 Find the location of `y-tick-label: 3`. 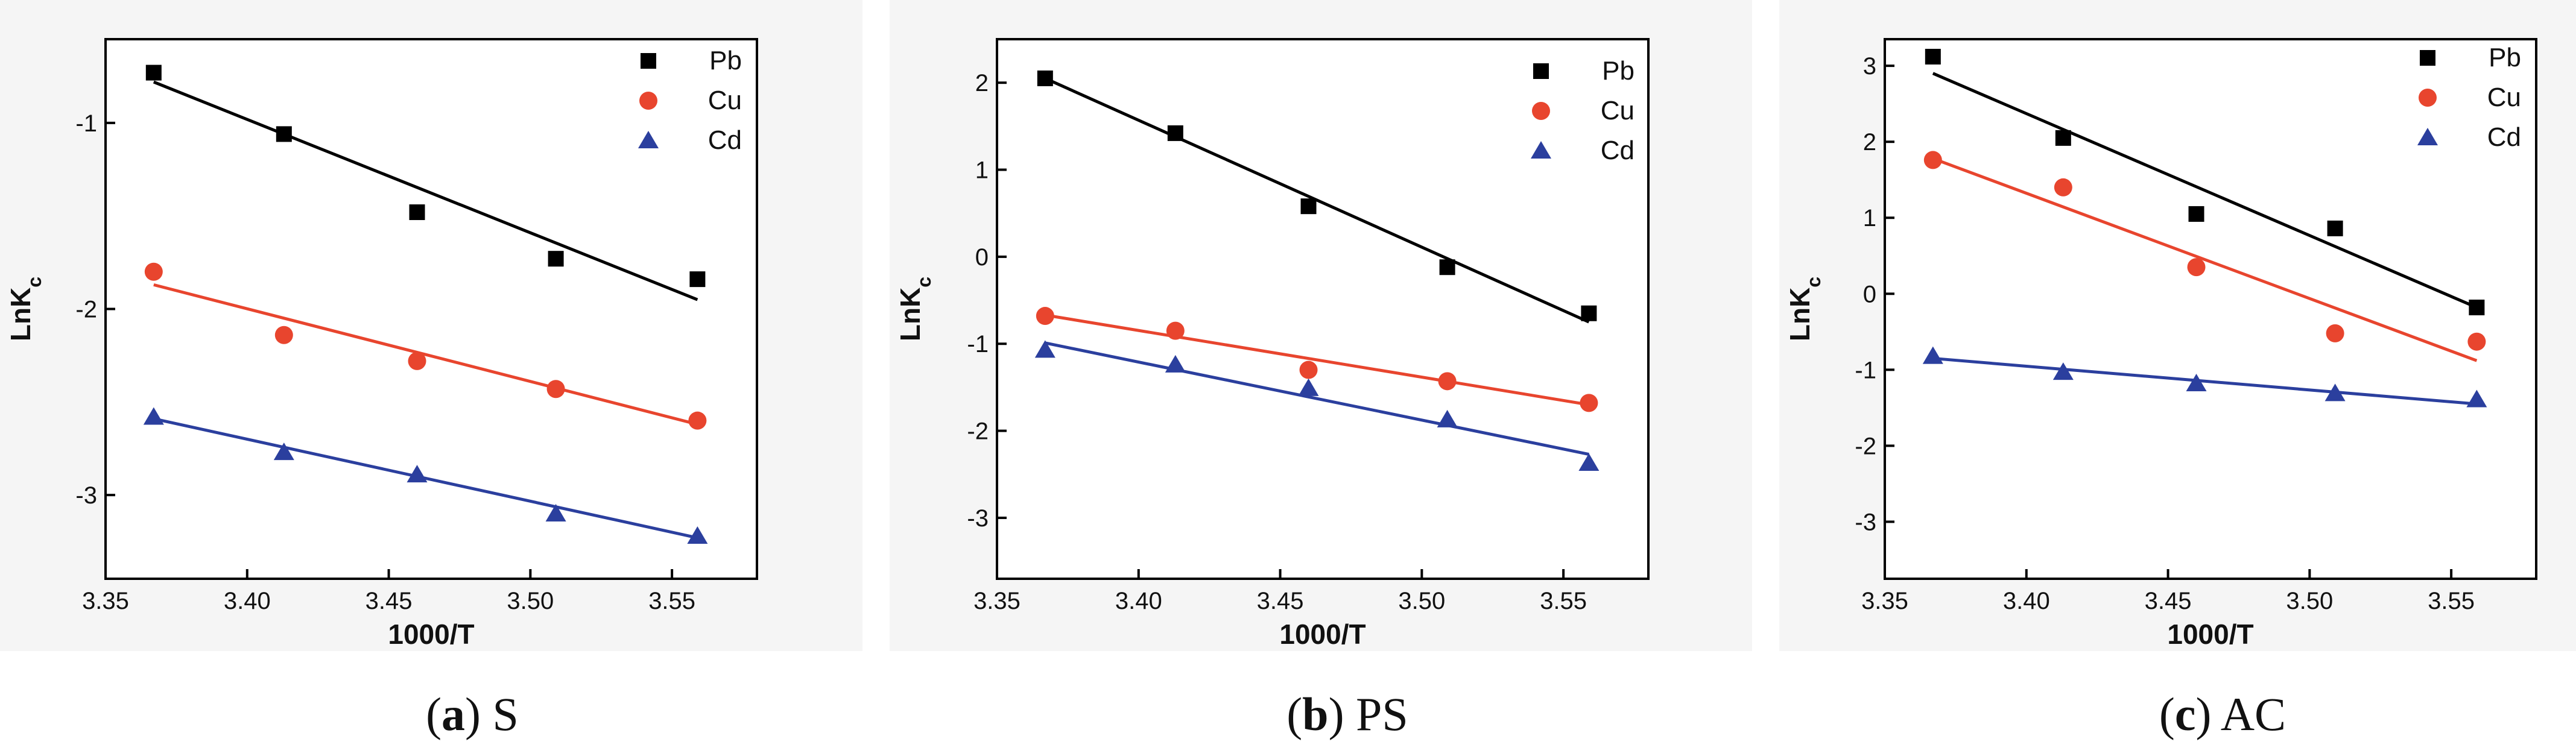

y-tick-label: 3 is located at coordinates (1869, 66).